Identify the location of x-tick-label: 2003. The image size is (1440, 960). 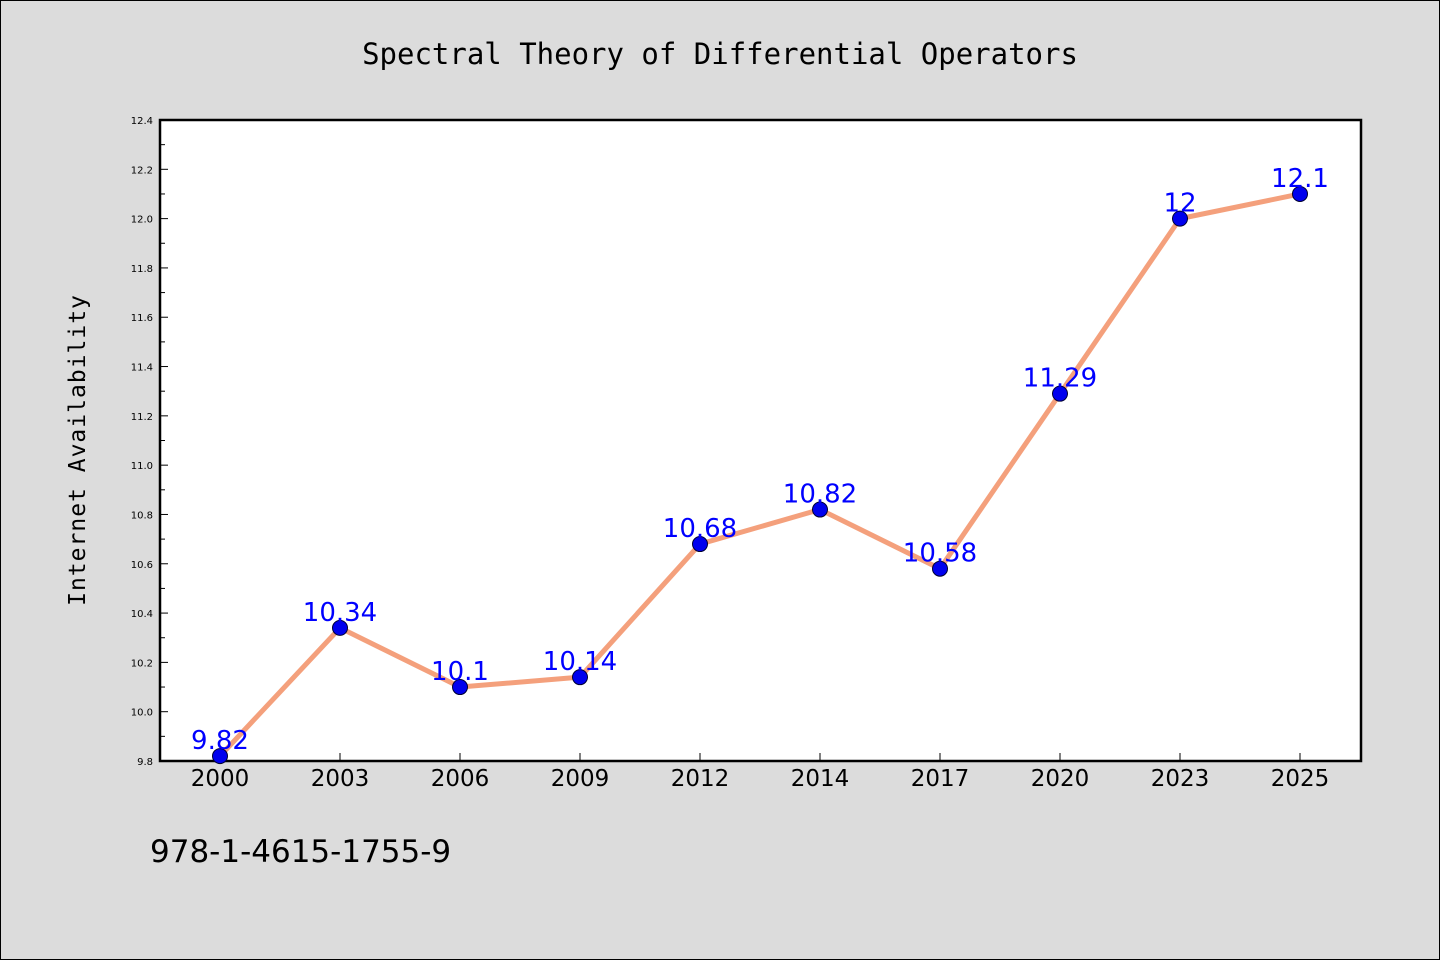
(340, 779).